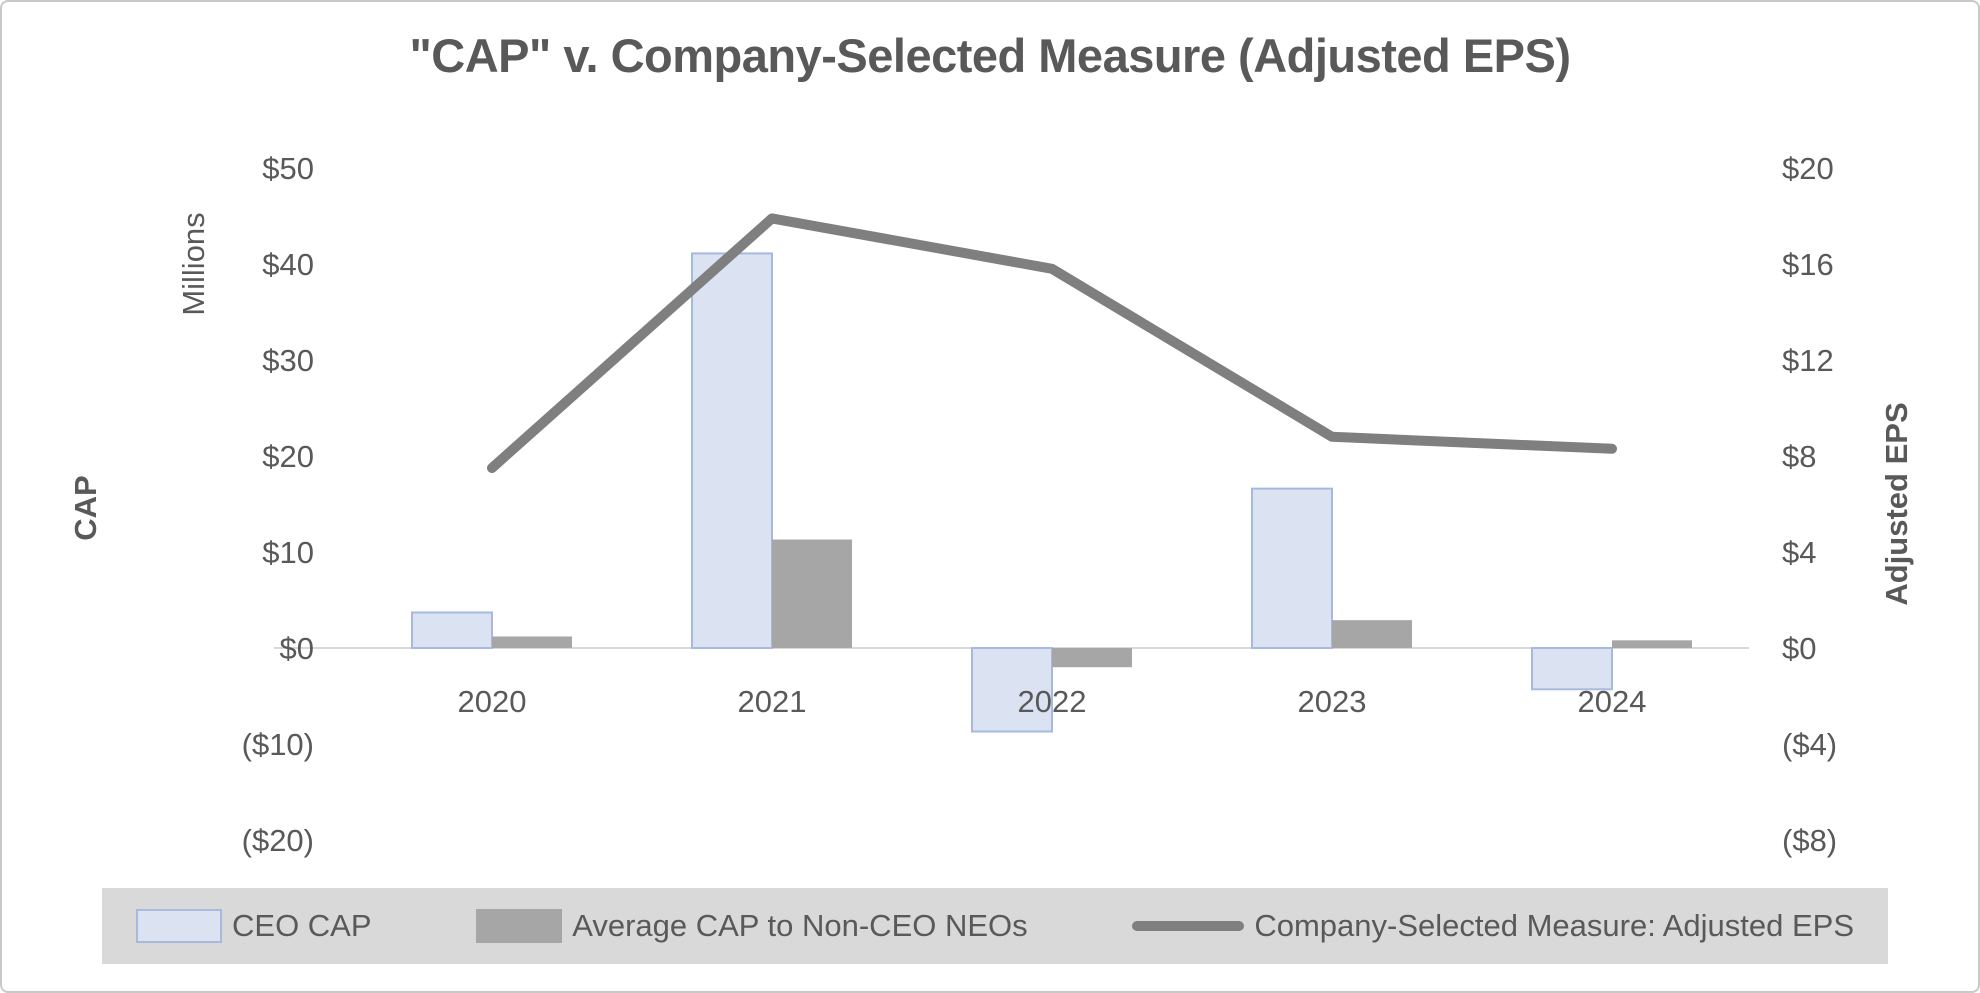 This screenshot has height=993, width=1980. What do you see at coordinates (772, 701) in the screenshot?
I see `x-label-2021: 2021` at bounding box center [772, 701].